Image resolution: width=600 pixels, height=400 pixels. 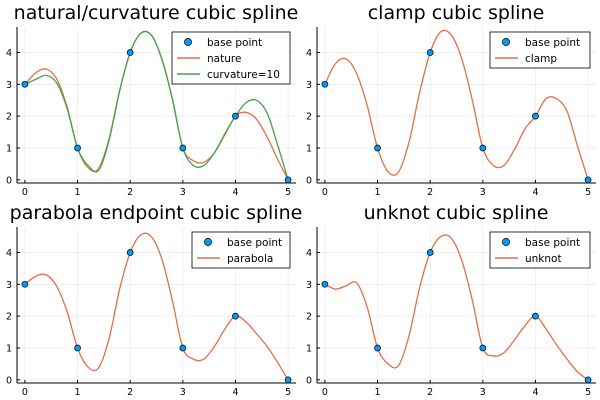 What do you see at coordinates (243, 75) in the screenshot?
I see `legend-label: curvature=10` at bounding box center [243, 75].